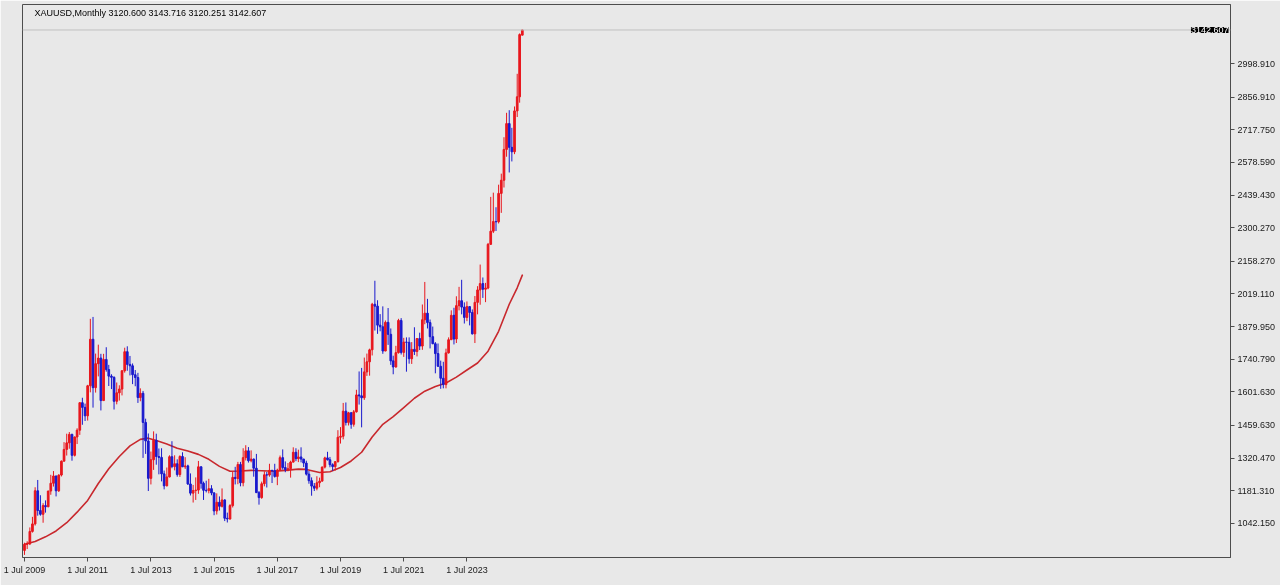 This screenshot has width=1280, height=585. I want to click on y-tick-label: 2158.270, so click(1256, 261).